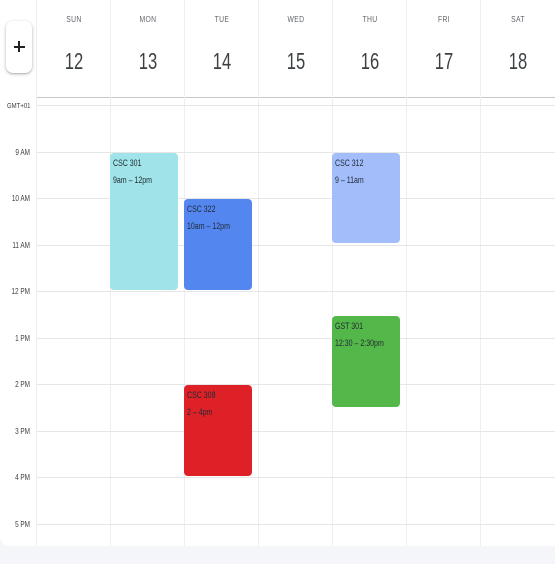  Describe the element at coordinates (19, 47) in the screenshot. I see `add-event-button` at that location.